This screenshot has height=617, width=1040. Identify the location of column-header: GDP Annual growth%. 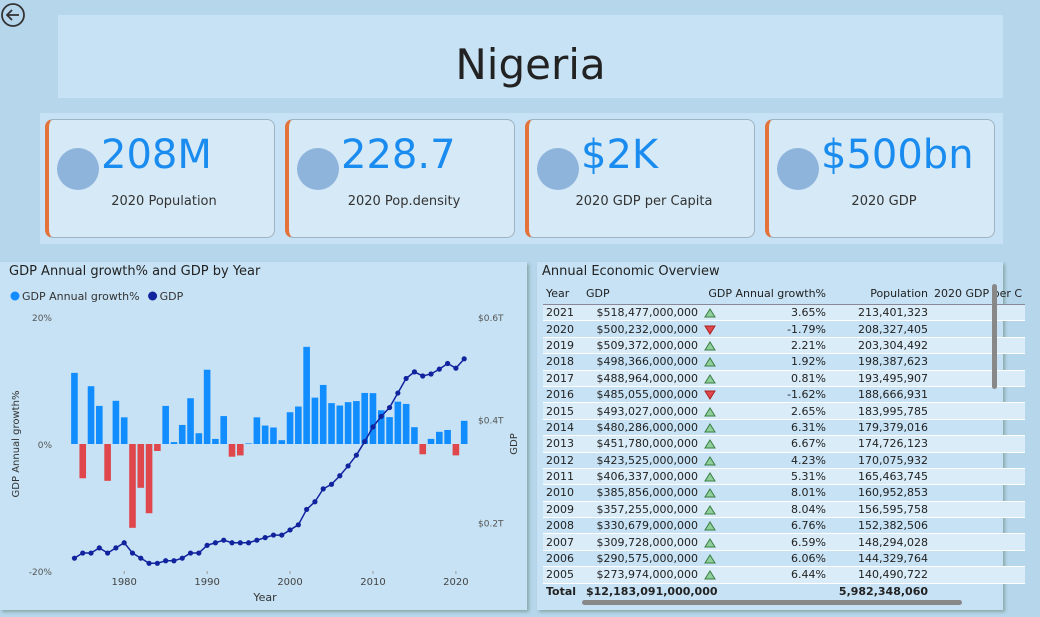
(765, 293).